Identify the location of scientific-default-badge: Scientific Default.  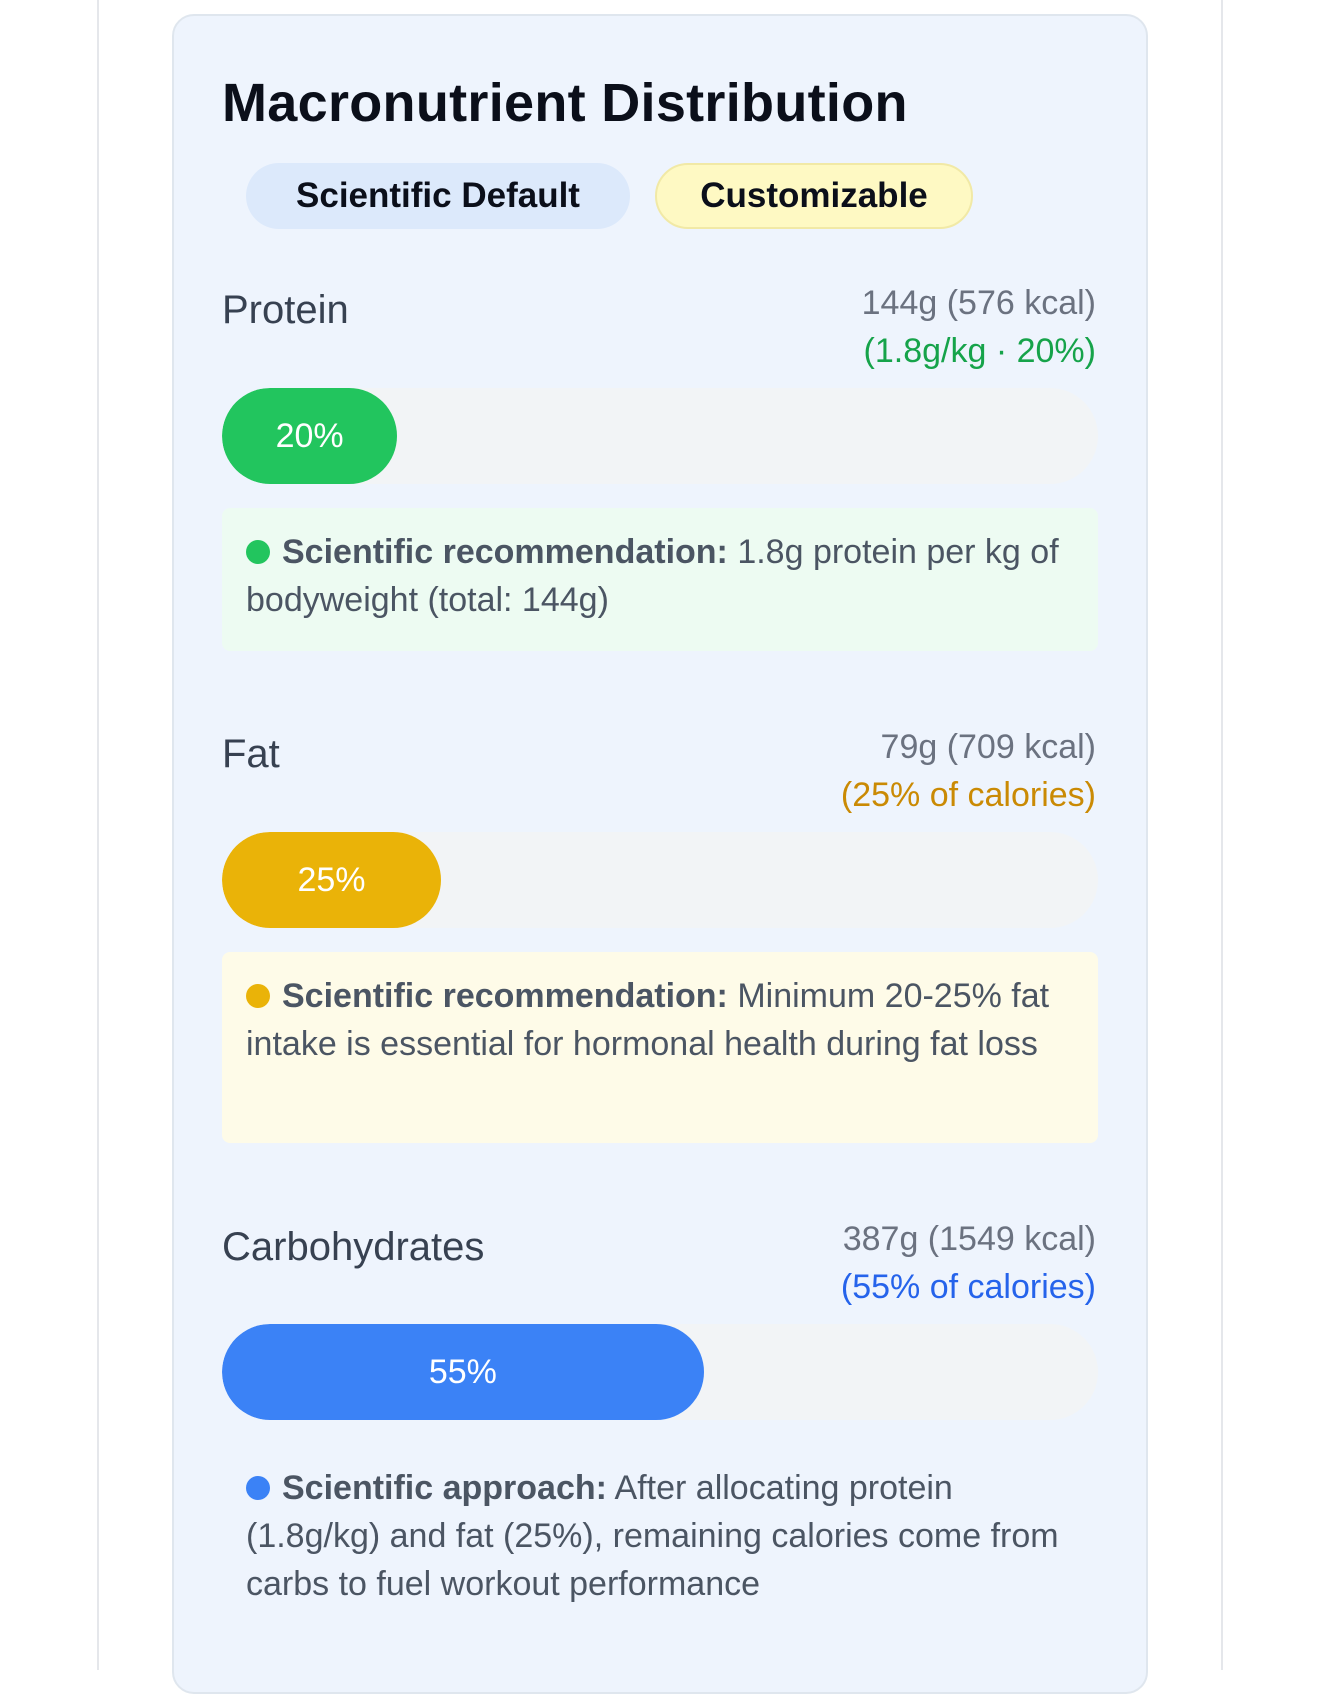
(438, 196).